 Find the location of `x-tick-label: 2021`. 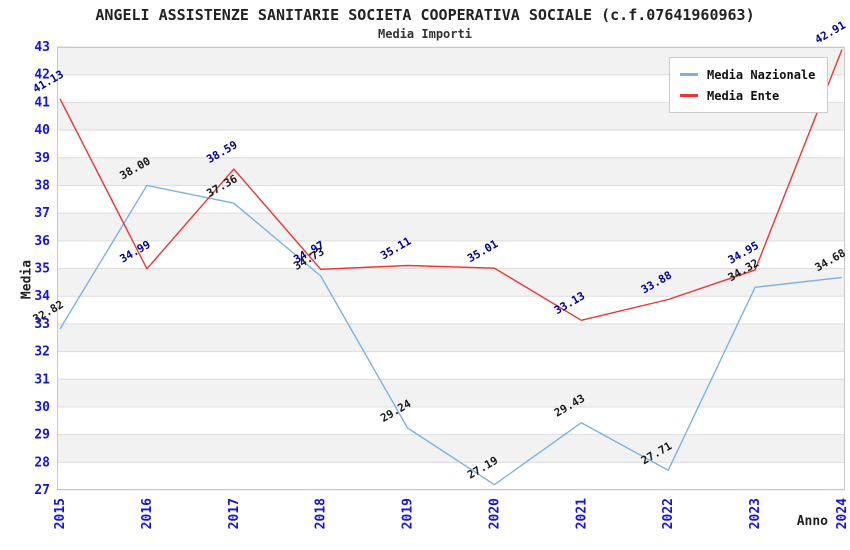

x-tick-label: 2021 is located at coordinates (581, 513).